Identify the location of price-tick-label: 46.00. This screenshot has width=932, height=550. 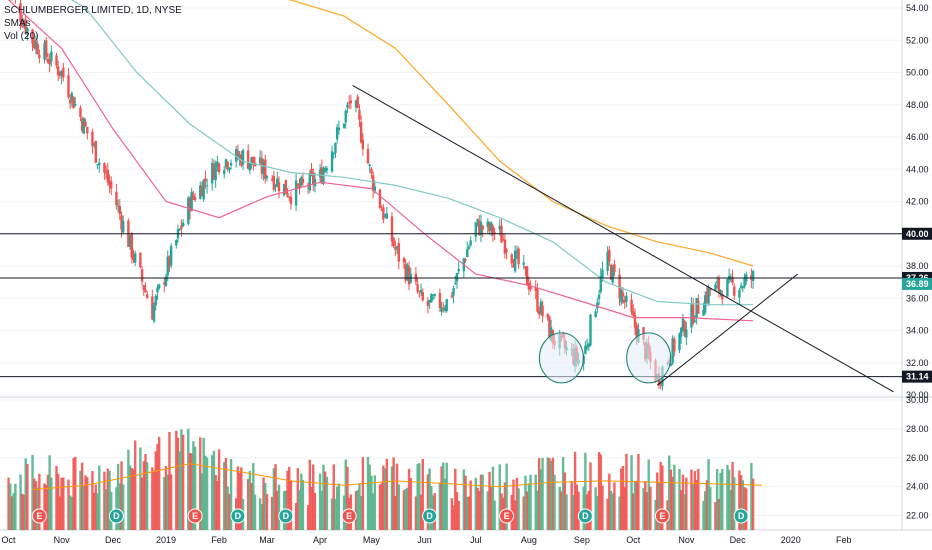
(917, 137).